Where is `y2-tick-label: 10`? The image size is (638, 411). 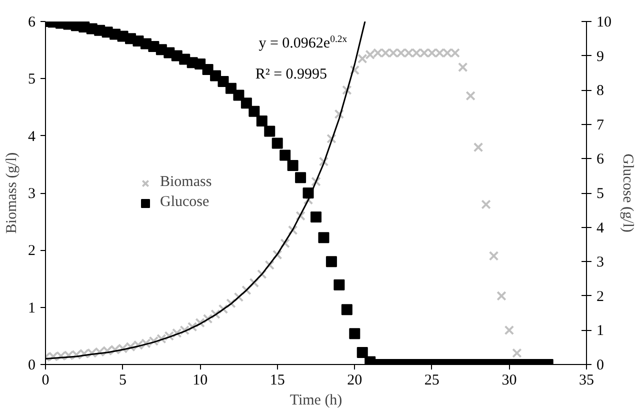
y2-tick-label: 10 is located at coordinates (604, 22).